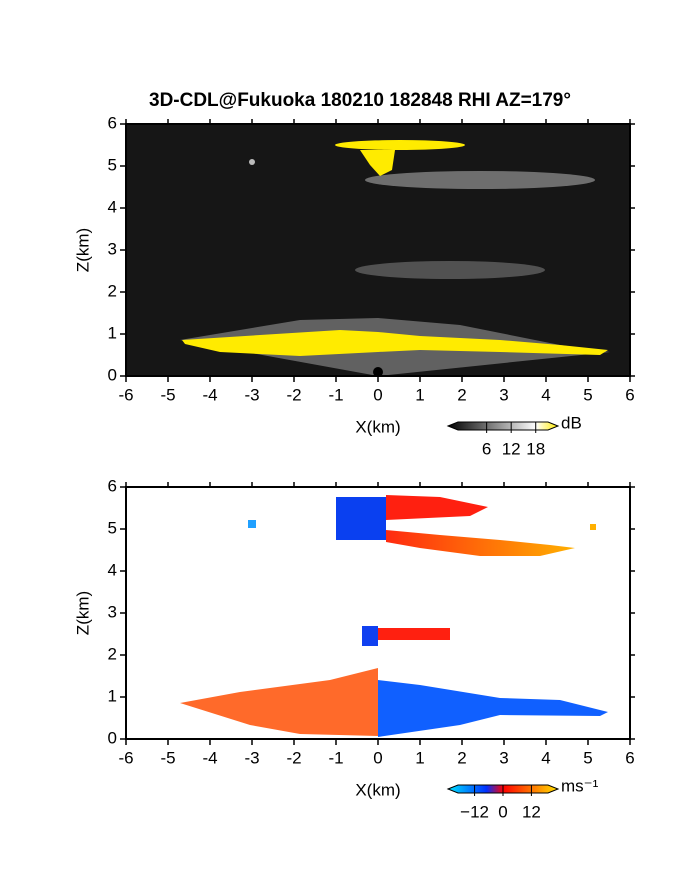 The height and width of the screenshot is (885, 680). What do you see at coordinates (535, 448) in the screenshot?
I see `colorbar-tick-label: 18` at bounding box center [535, 448].